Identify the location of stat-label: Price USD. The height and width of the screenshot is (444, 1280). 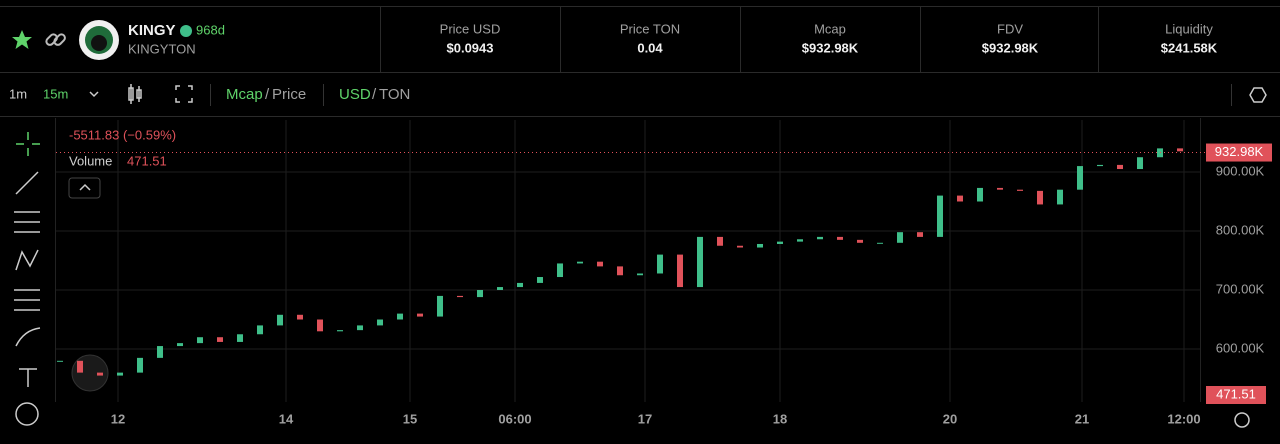
(470, 28).